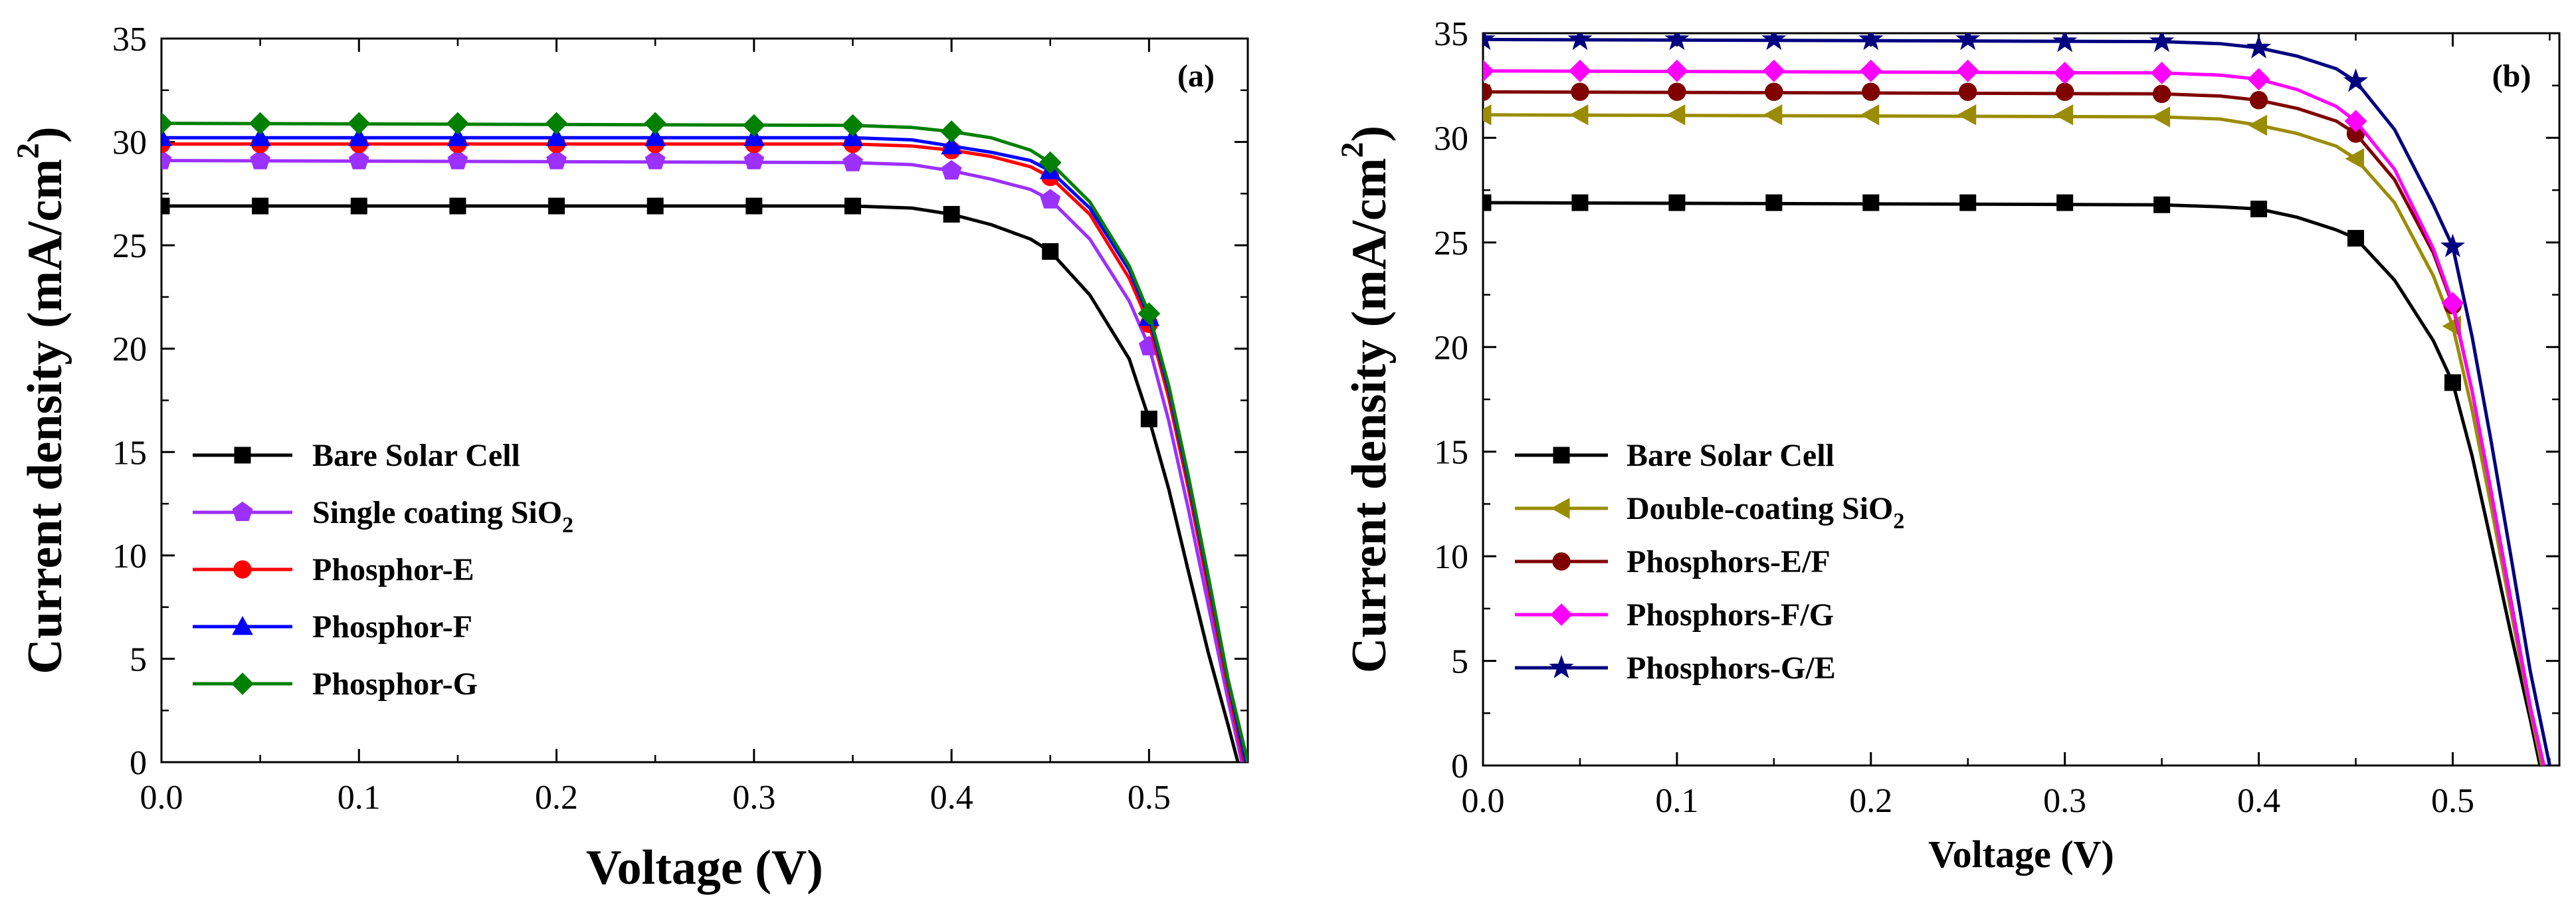 The height and width of the screenshot is (915, 2576). I want to click on legend-label: Phosphors-E/F, so click(1729, 561).